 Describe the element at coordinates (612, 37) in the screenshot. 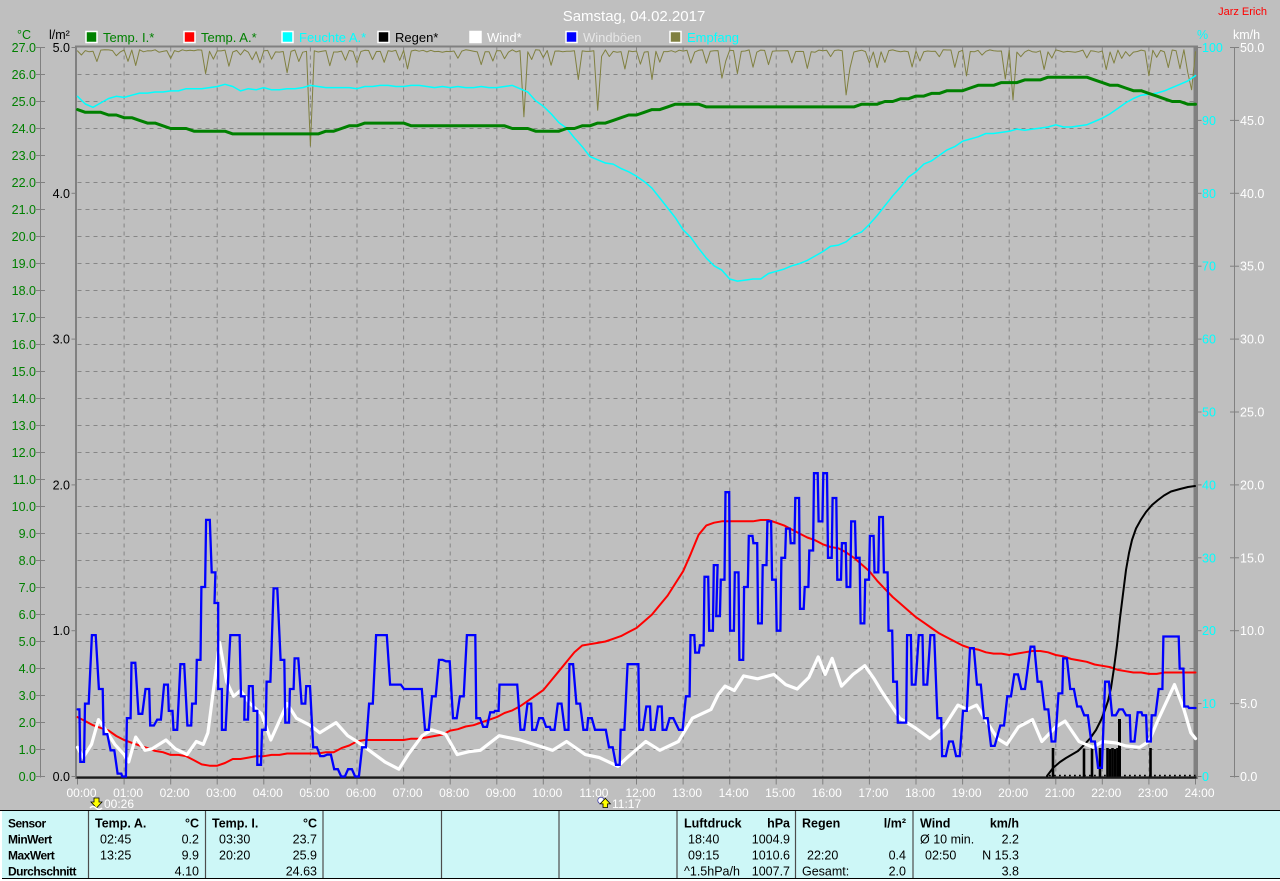

I see `svg-text: Windböen` at that location.